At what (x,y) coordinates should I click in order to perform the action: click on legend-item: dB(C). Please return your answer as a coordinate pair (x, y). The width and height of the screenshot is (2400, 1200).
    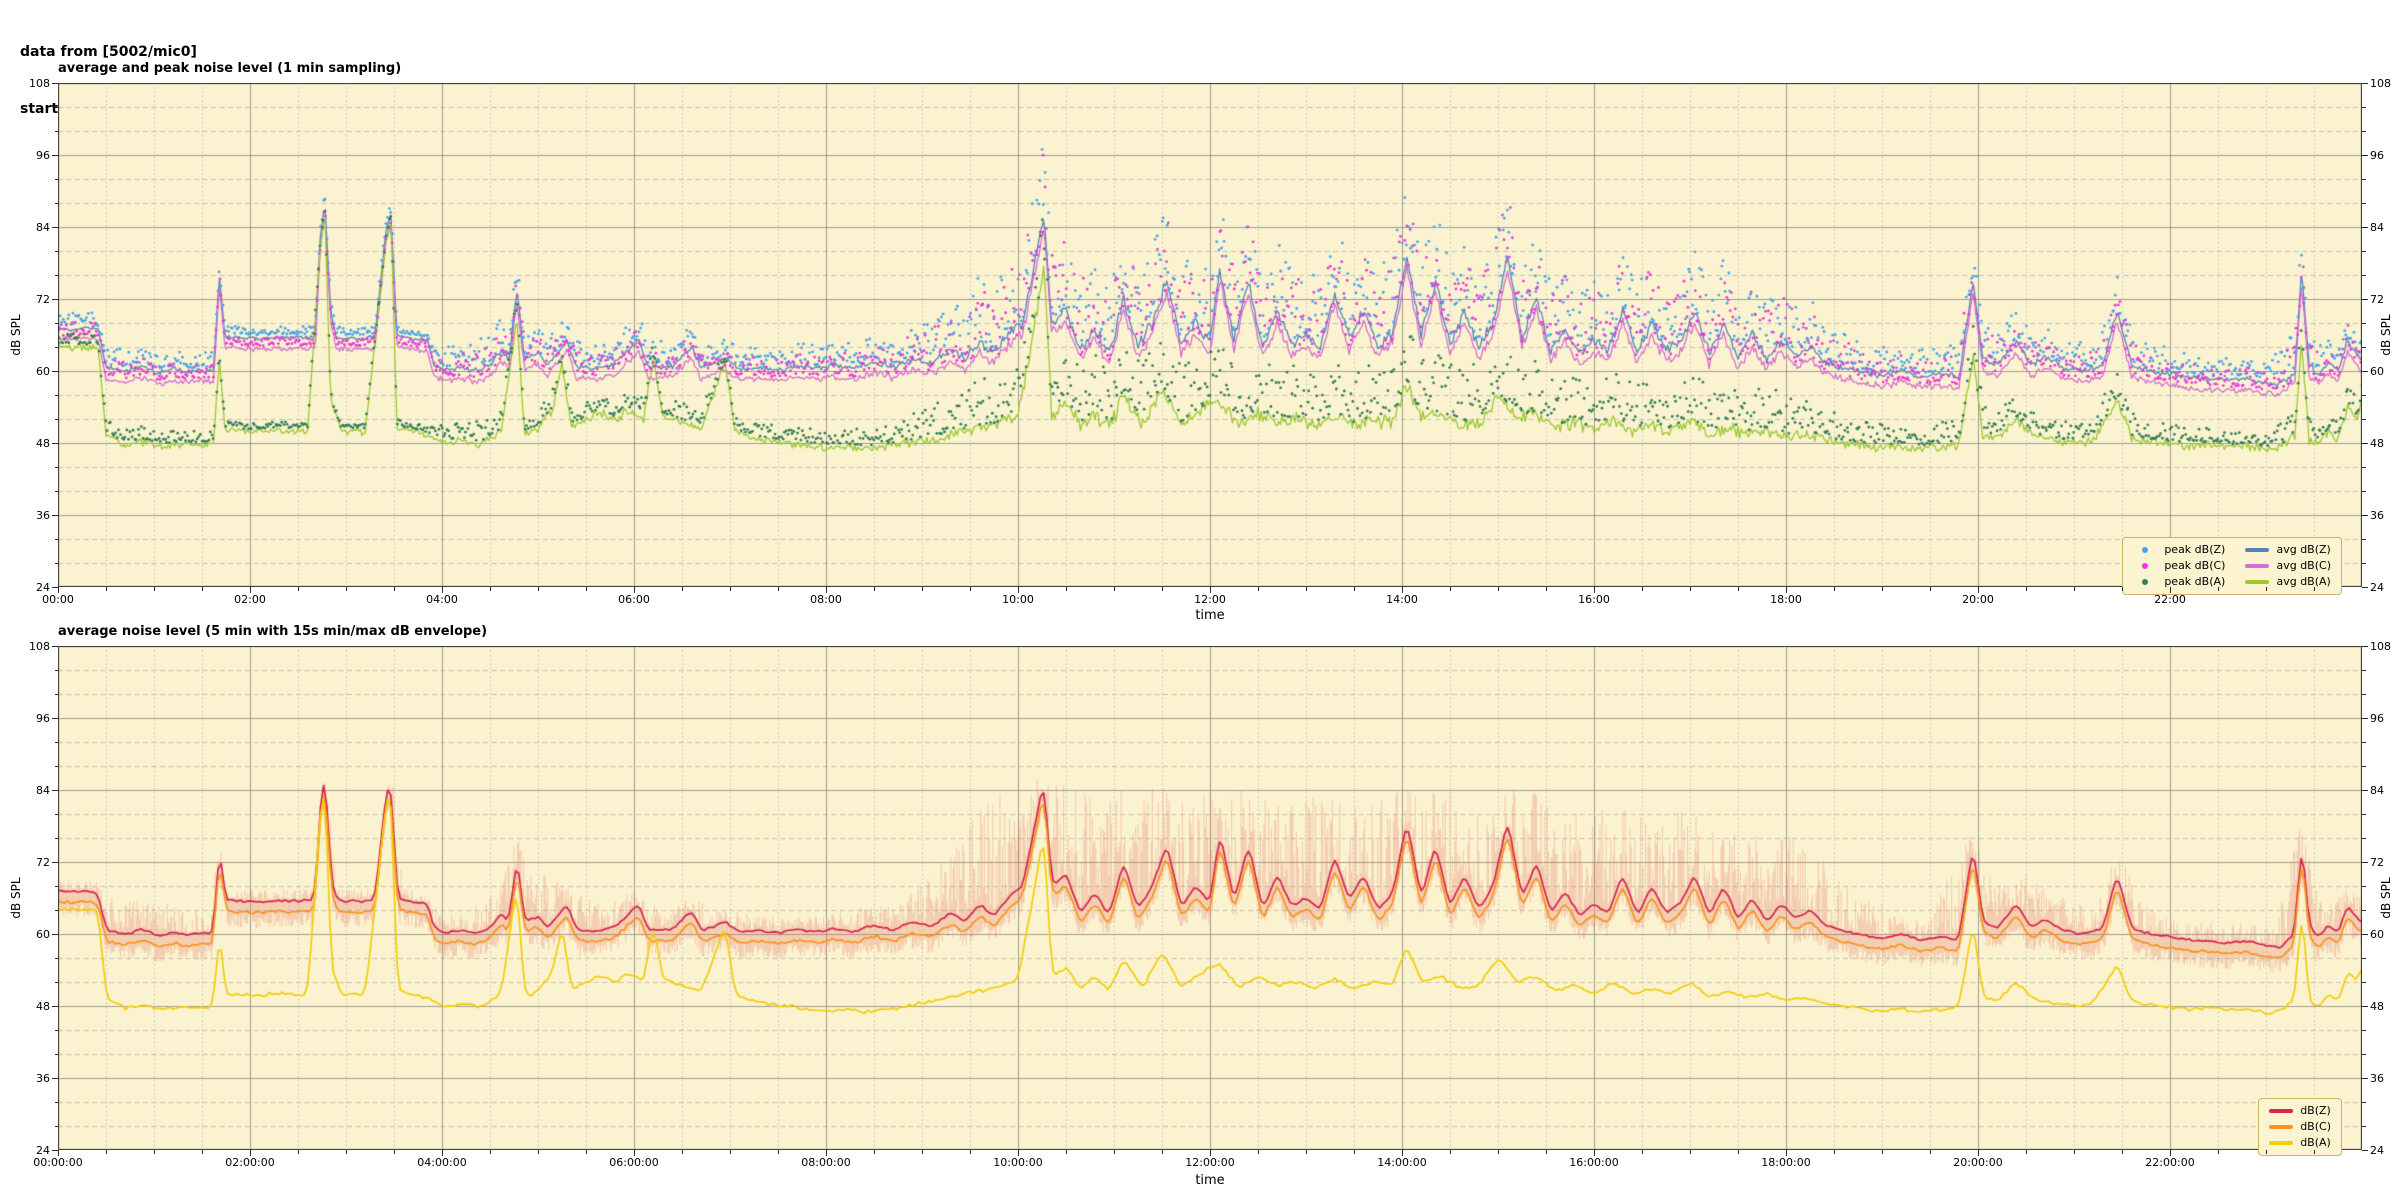
    Looking at the image, I should click on (2300, 1127).